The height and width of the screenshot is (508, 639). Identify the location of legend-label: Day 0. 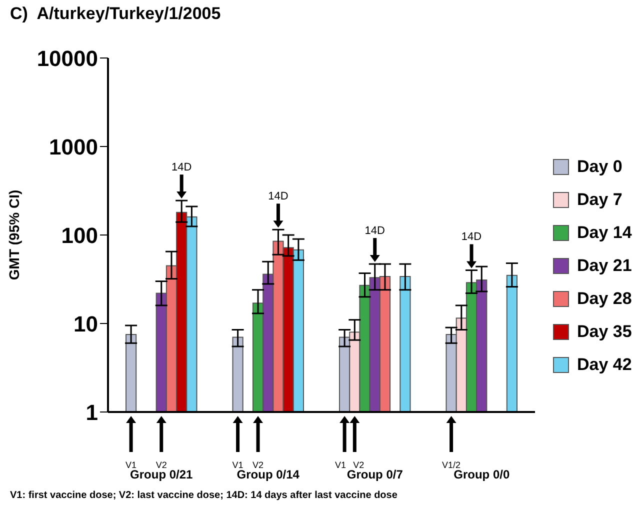
(599, 166).